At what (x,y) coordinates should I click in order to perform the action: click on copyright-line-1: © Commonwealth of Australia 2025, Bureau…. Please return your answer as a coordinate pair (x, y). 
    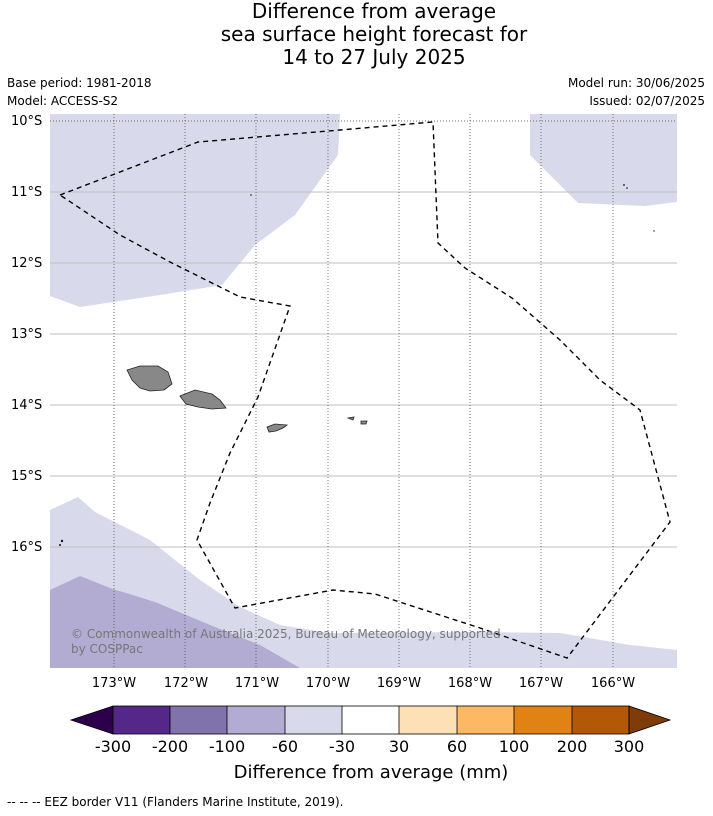
    Looking at the image, I should click on (286, 634).